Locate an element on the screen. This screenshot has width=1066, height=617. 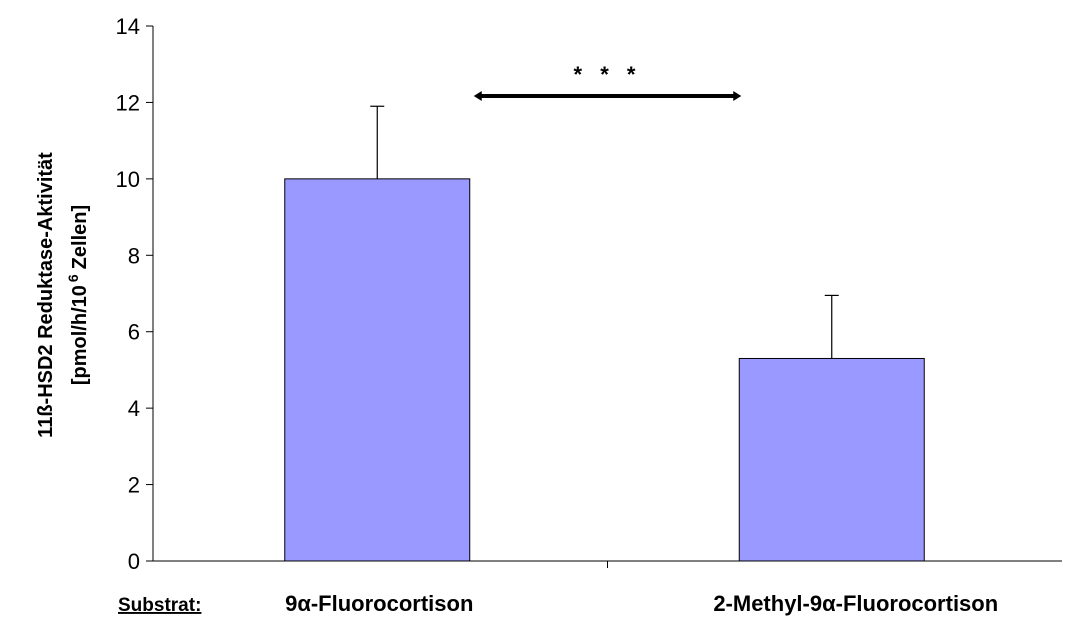
y-tick-label: 0 is located at coordinates (134, 561).